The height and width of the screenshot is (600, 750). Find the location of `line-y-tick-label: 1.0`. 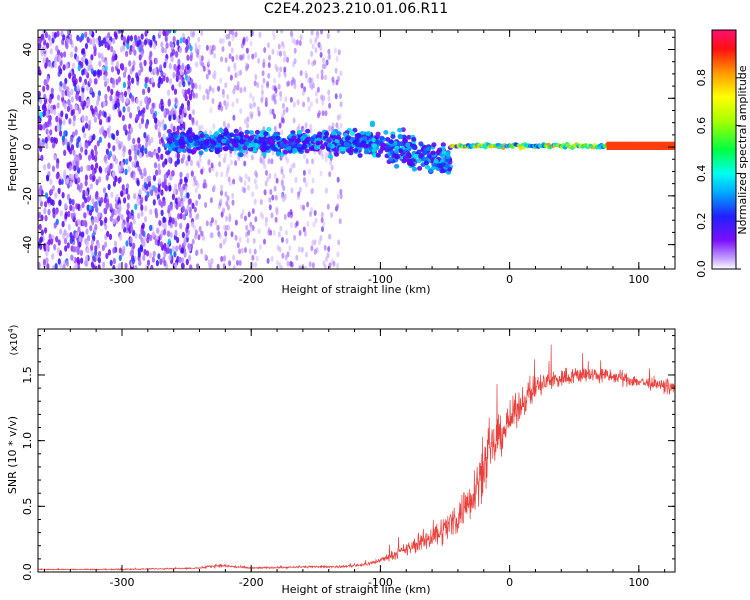

line-y-tick-label: 1.0 is located at coordinates (27, 441).